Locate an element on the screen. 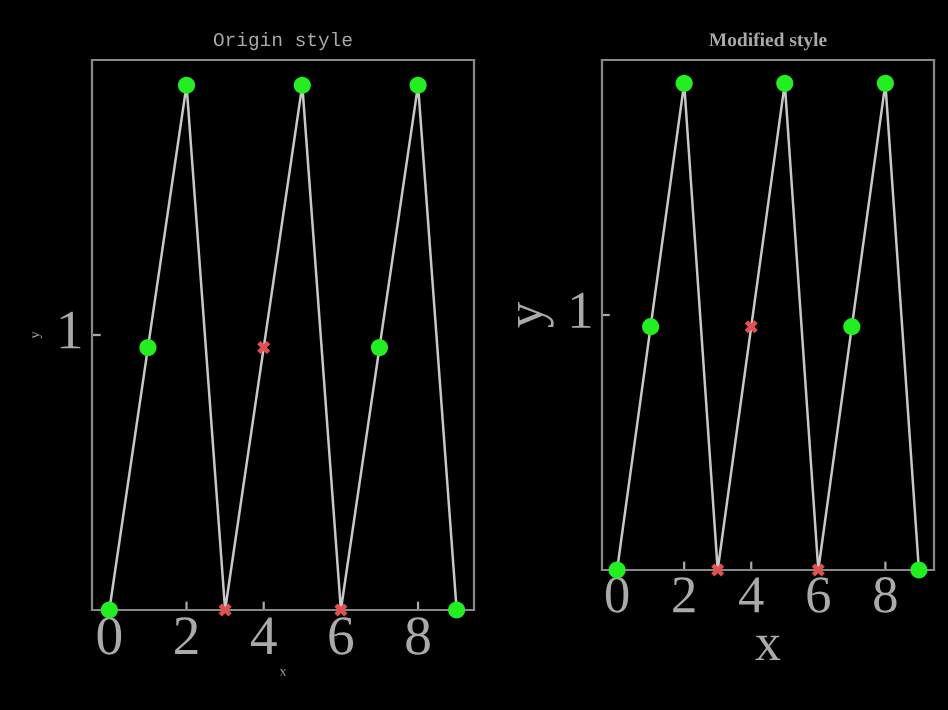 The image size is (948, 710). y-axis-title: y is located at coordinates (536, 315).